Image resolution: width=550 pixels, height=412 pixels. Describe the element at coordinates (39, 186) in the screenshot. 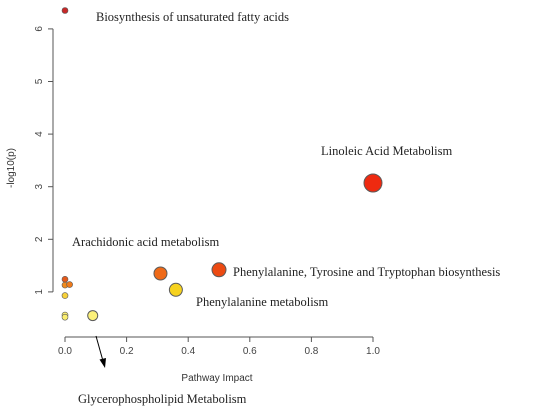

I see `y-tick-label: 3` at that location.